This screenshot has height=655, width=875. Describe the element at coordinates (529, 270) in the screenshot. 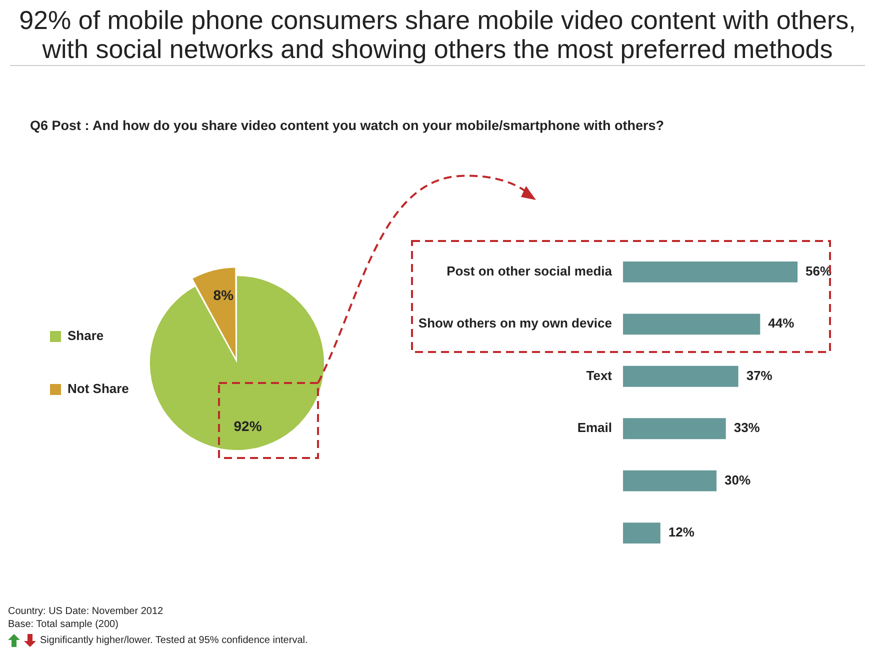

I see `y-tick-label: Post on other social media` at that location.